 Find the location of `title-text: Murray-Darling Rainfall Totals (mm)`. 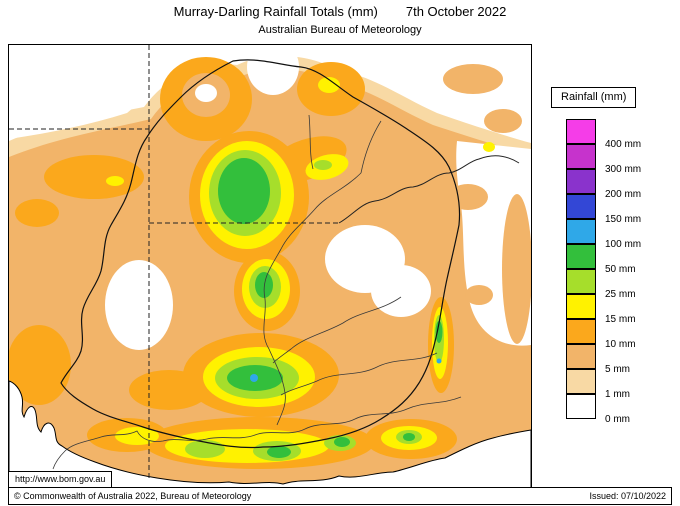

title-text: Murray-Darling Rainfall Totals (mm) is located at coordinates (275, 11).